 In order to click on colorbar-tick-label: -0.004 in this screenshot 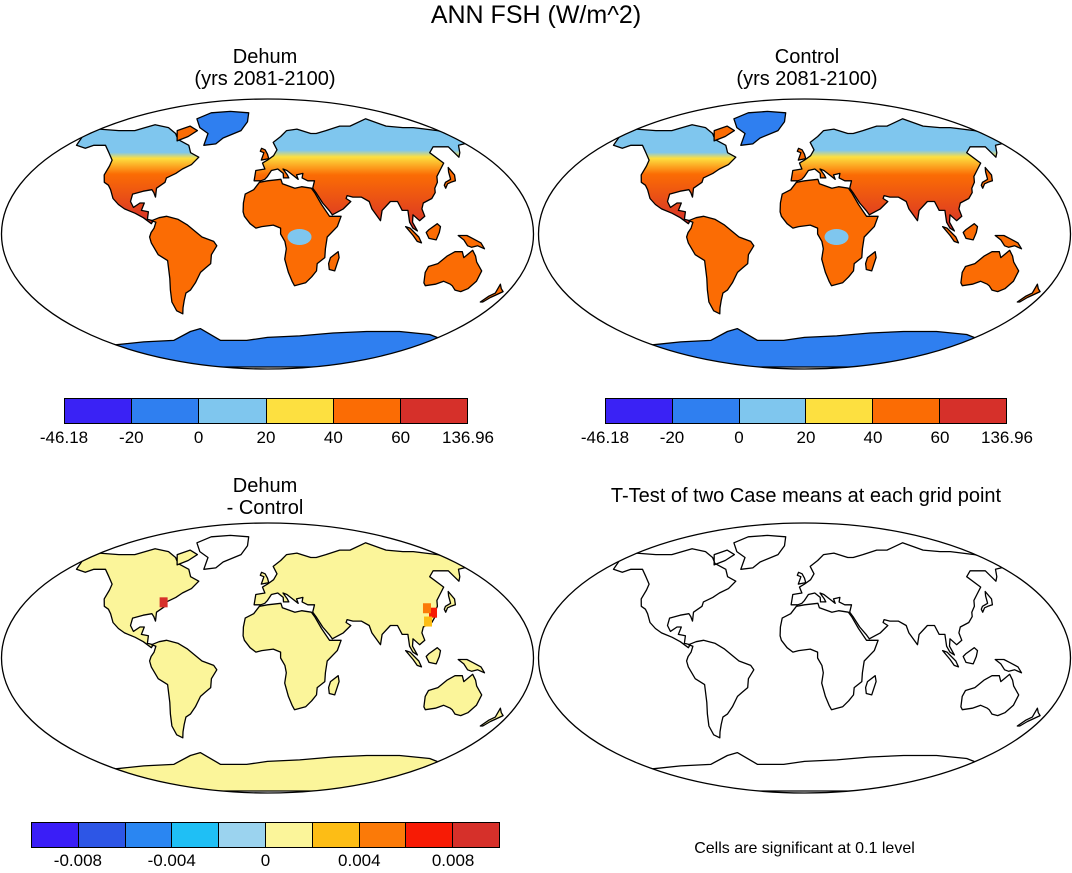, I will do `click(171, 860)`.